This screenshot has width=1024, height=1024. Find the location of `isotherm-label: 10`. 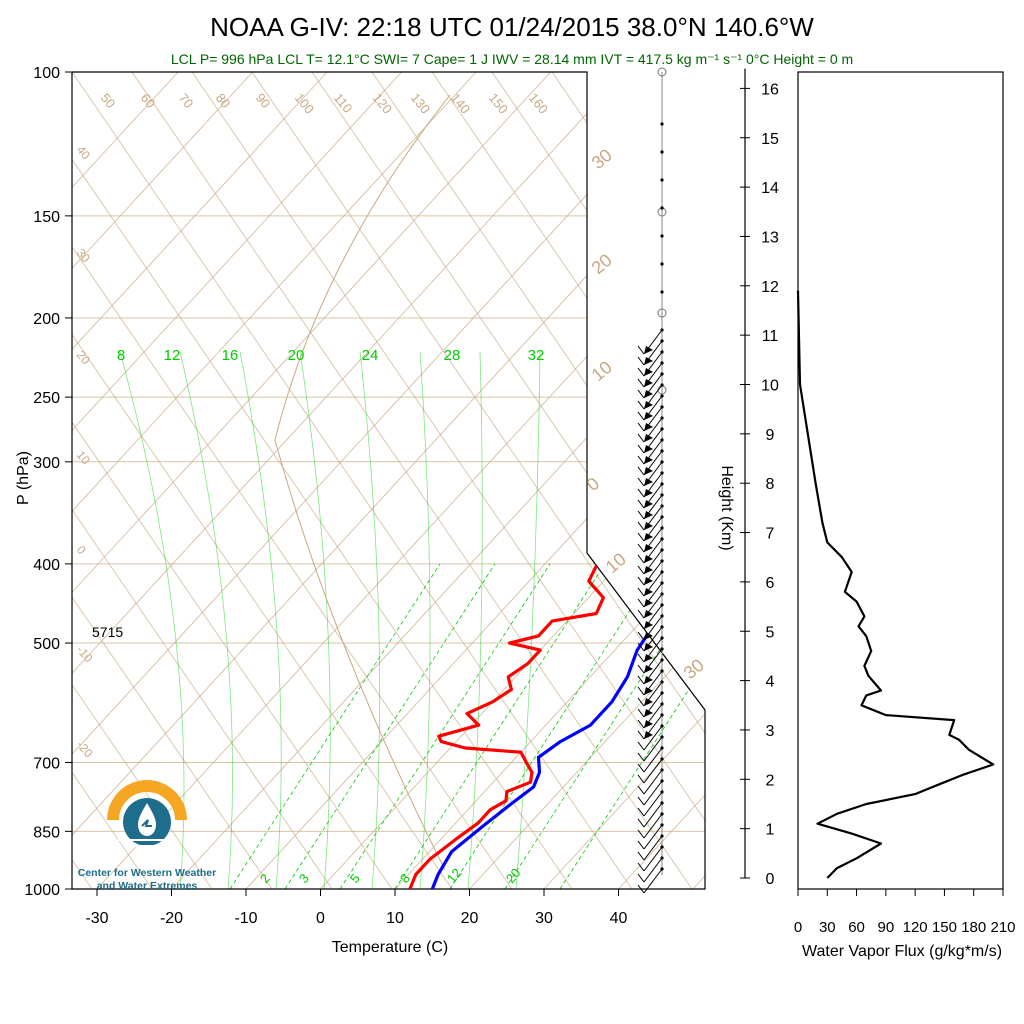

isotherm-label: 10 is located at coordinates (84, 457).